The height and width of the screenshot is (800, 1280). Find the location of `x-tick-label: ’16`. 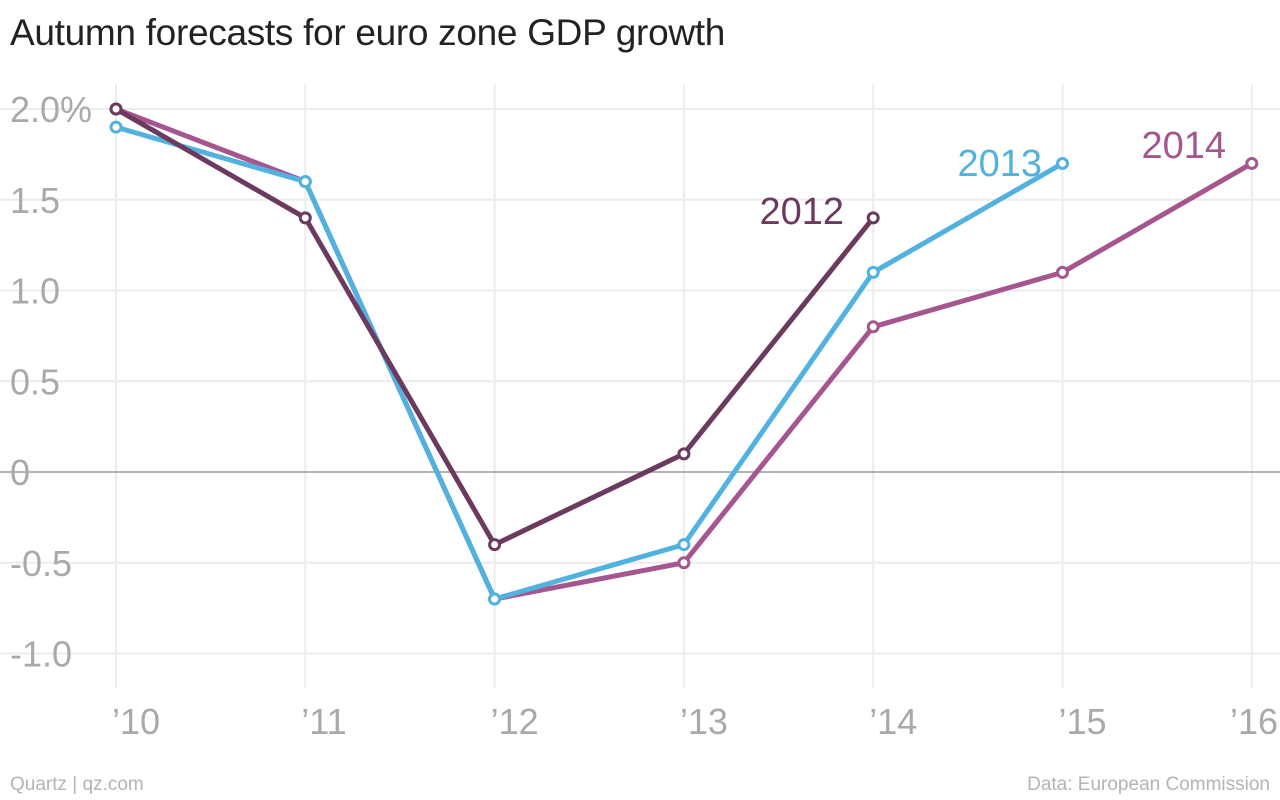

x-tick-label: ’16 is located at coordinates (1254, 721).